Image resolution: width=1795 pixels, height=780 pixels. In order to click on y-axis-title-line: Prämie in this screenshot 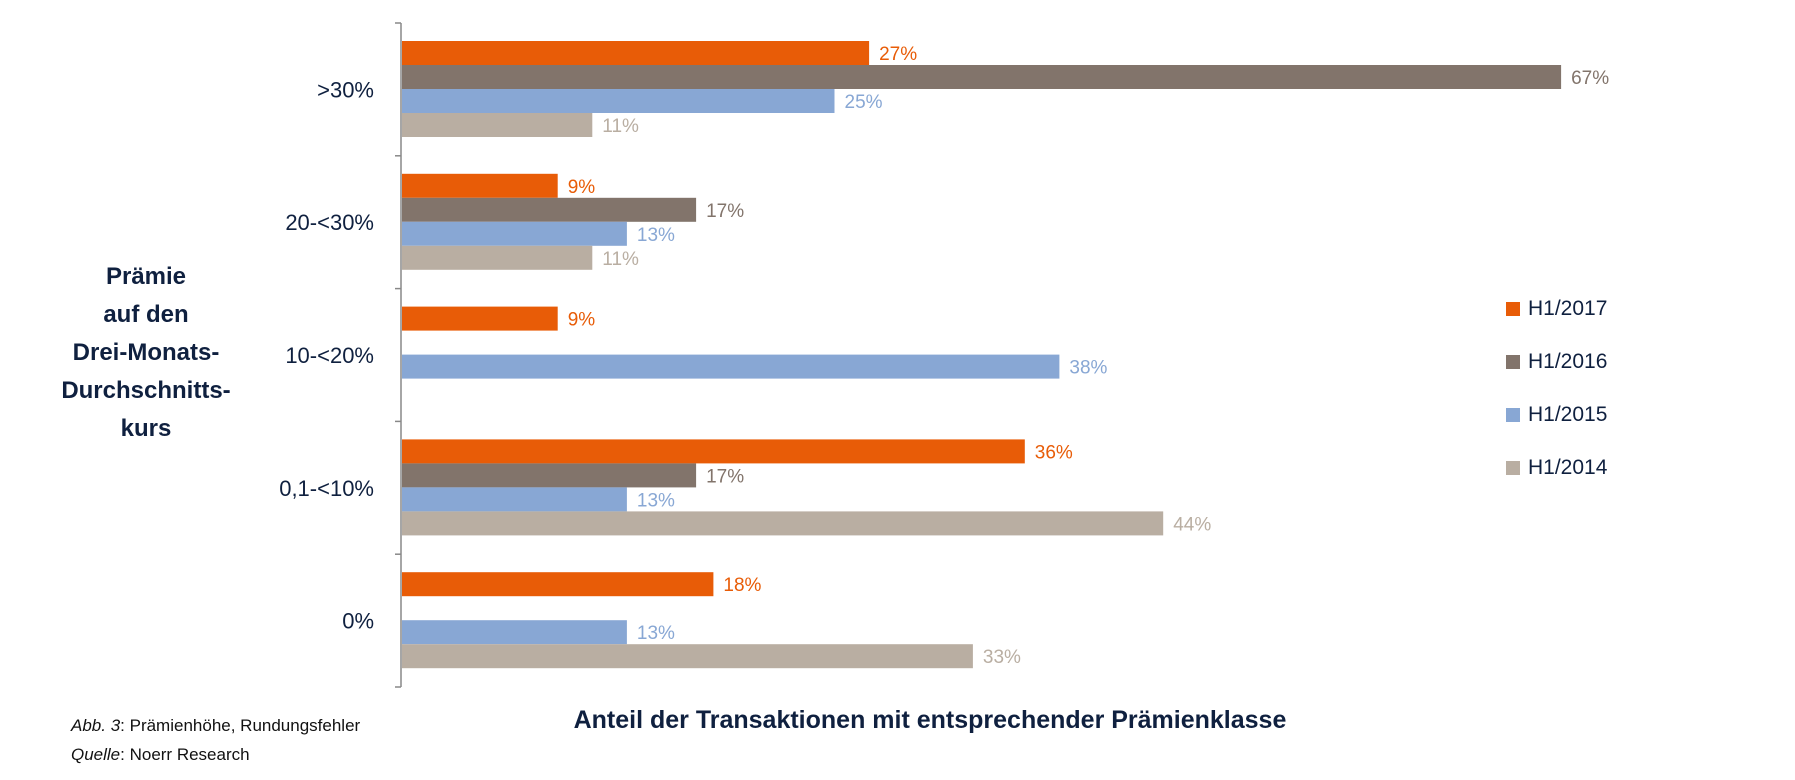, I will do `click(146, 276)`.